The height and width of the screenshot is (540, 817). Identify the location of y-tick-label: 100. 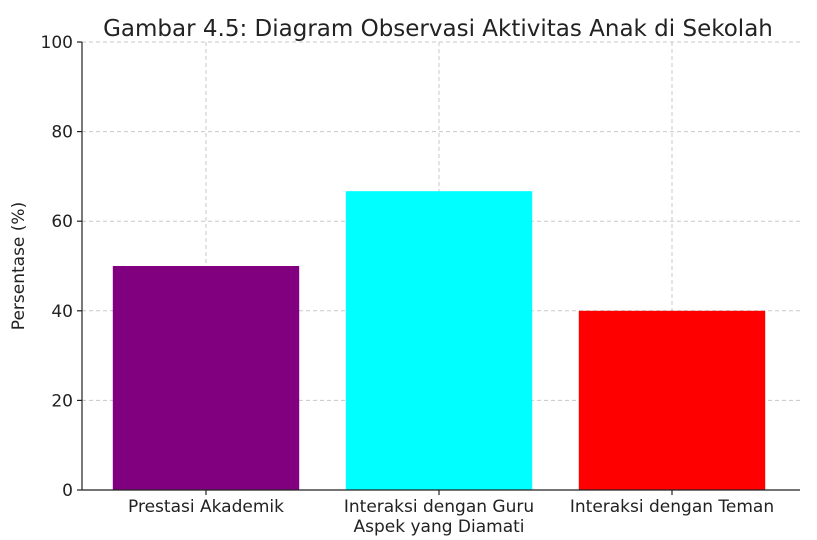
(57, 43).